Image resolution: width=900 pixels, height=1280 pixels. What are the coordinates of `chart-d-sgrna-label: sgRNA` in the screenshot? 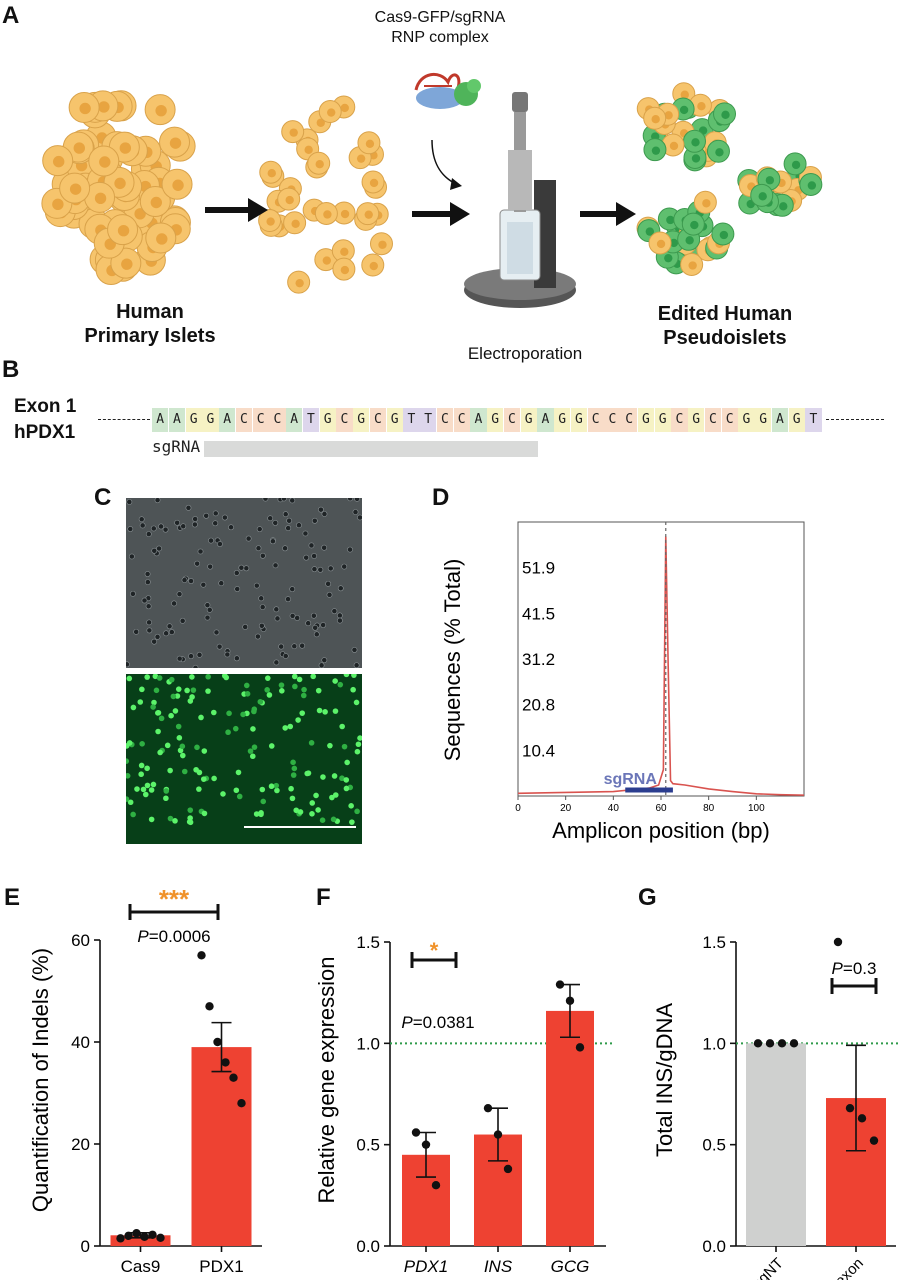 It's located at (631, 779).